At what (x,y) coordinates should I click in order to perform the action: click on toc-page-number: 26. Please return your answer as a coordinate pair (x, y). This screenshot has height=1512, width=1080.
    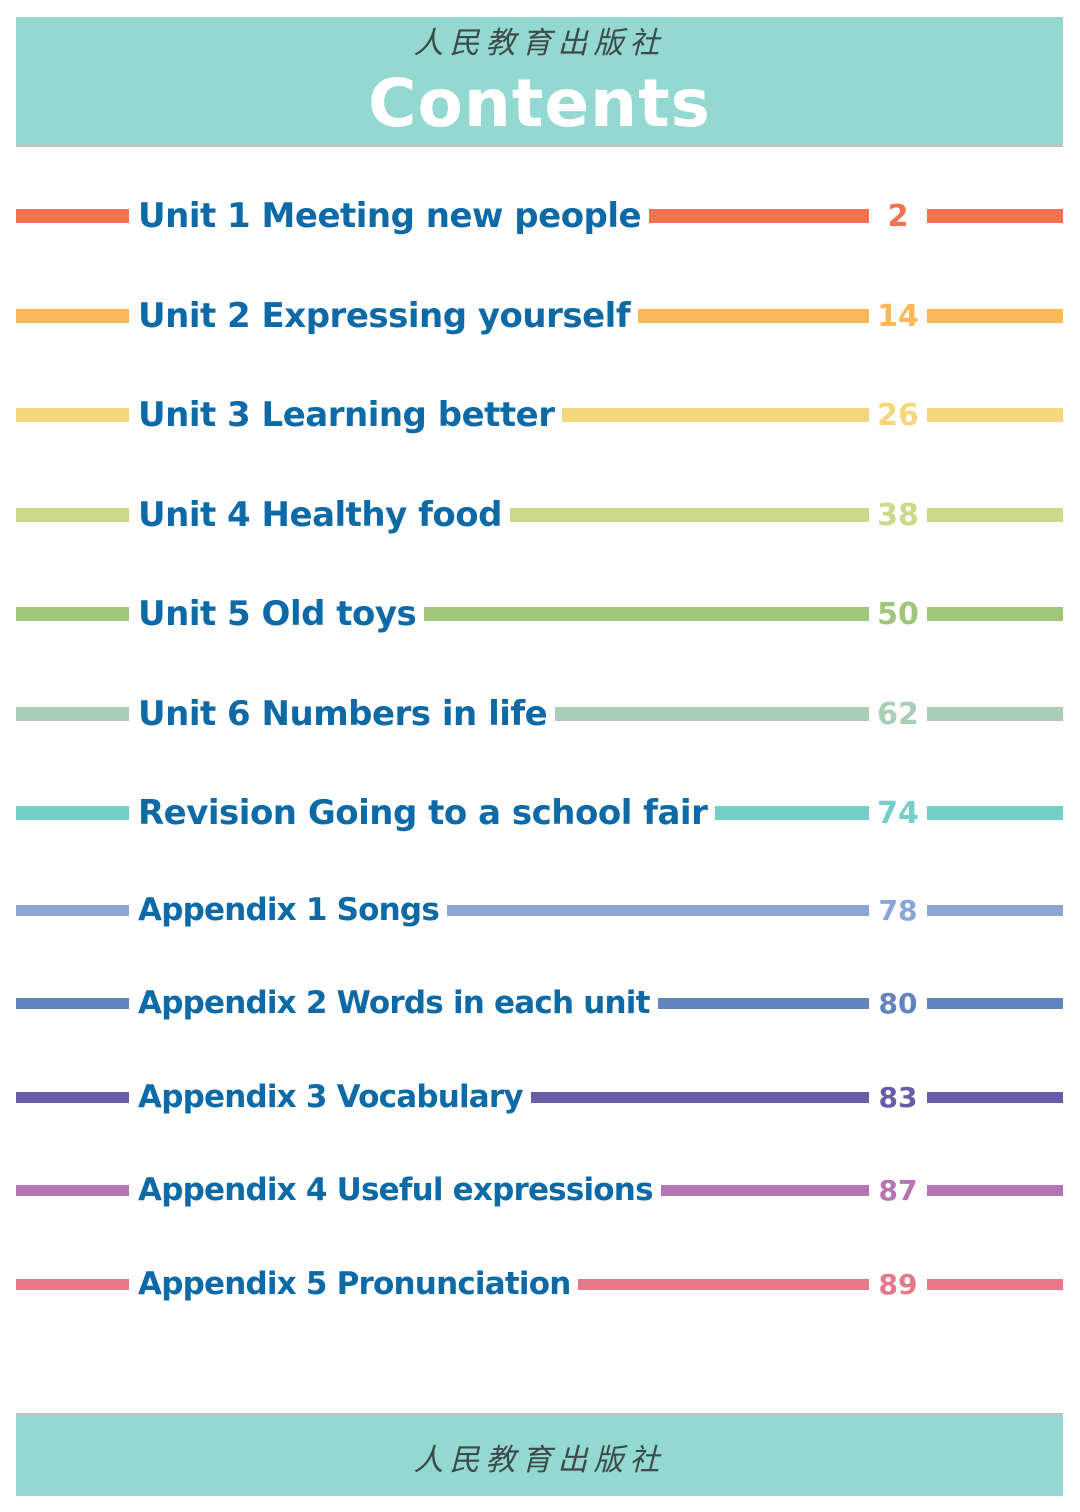
    Looking at the image, I should click on (898, 415).